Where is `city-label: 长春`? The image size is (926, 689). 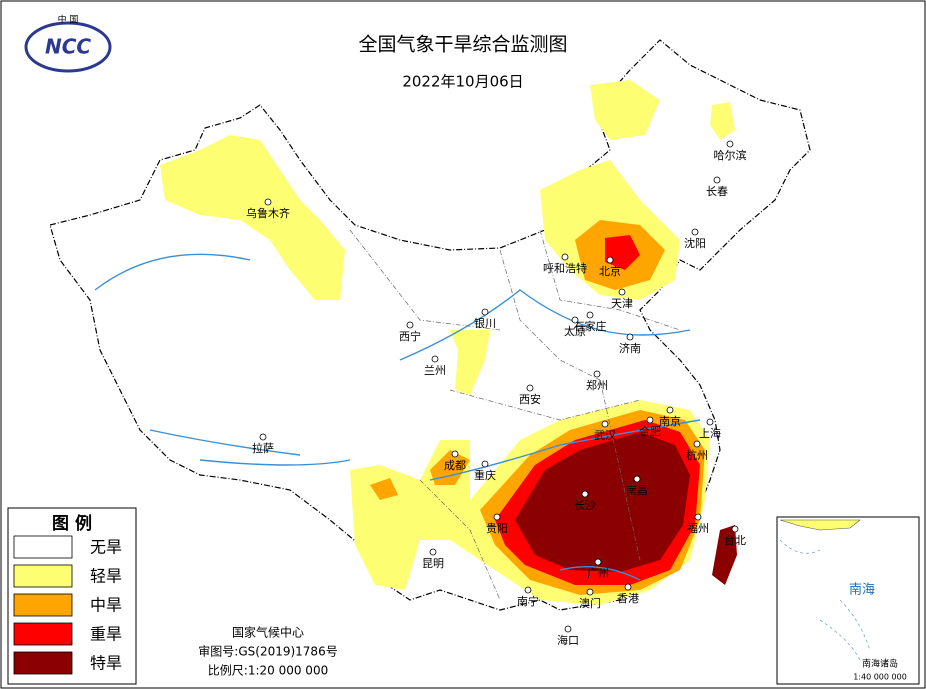
city-label: 长春 is located at coordinates (717, 191).